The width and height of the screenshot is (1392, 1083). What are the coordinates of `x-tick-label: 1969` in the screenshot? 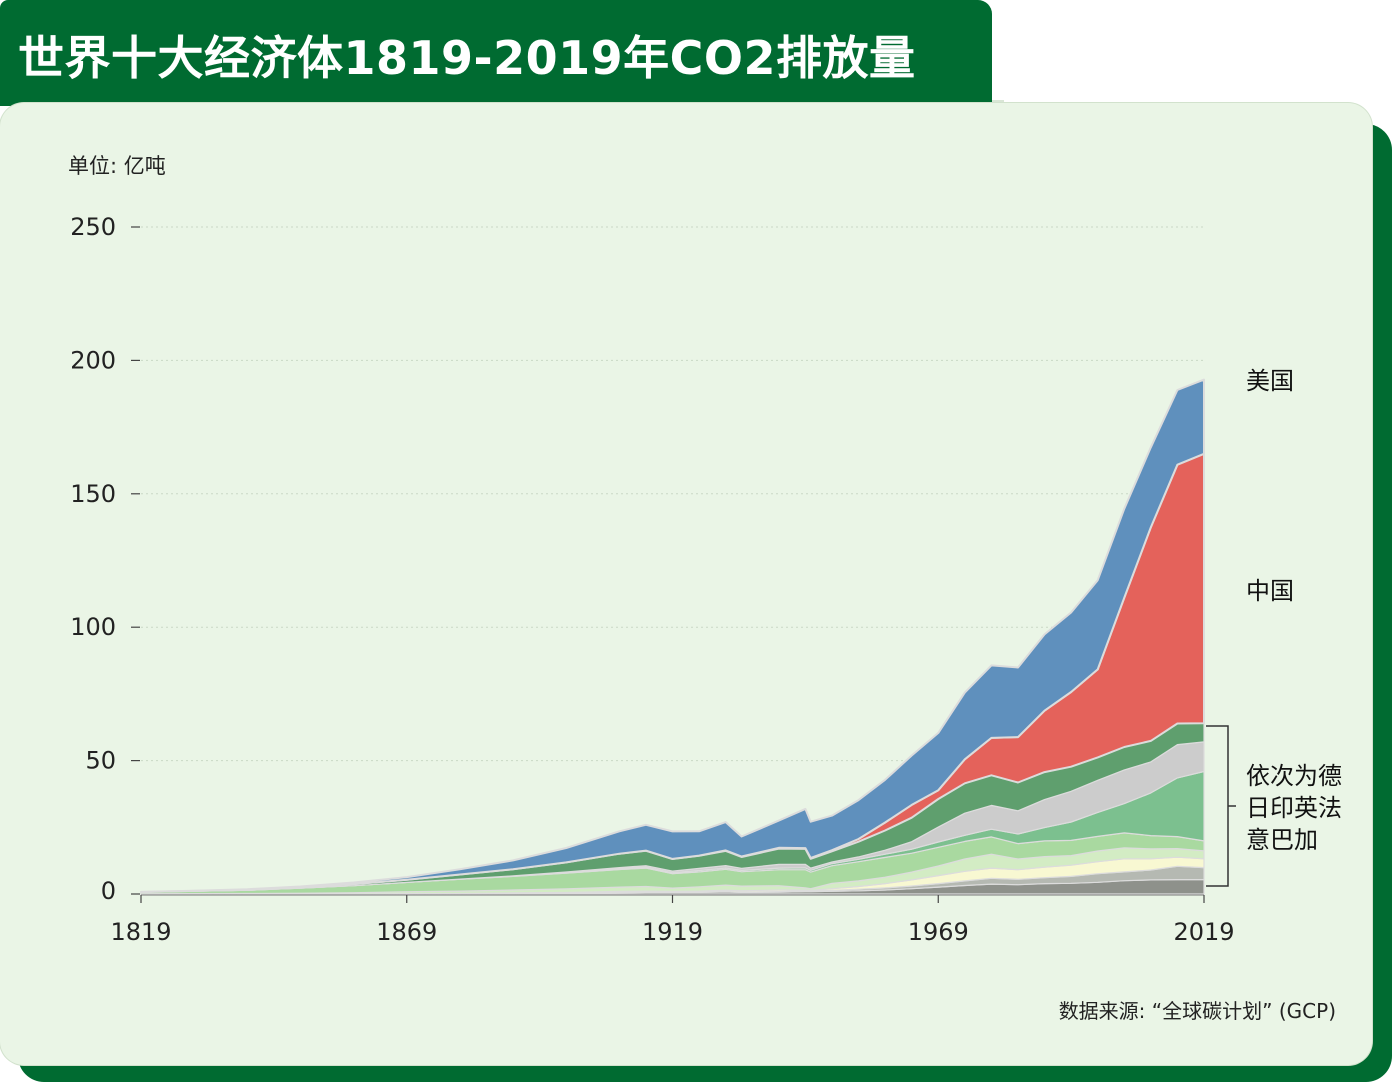 It's located at (938, 932).